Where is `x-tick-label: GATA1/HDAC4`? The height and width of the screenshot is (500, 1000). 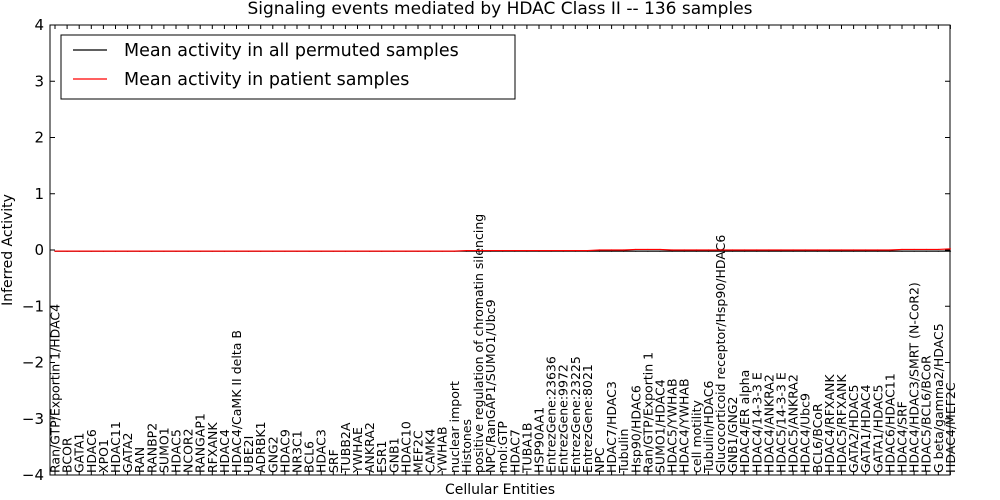 x-tick-label: GATA1/HDAC4 is located at coordinates (865, 428).